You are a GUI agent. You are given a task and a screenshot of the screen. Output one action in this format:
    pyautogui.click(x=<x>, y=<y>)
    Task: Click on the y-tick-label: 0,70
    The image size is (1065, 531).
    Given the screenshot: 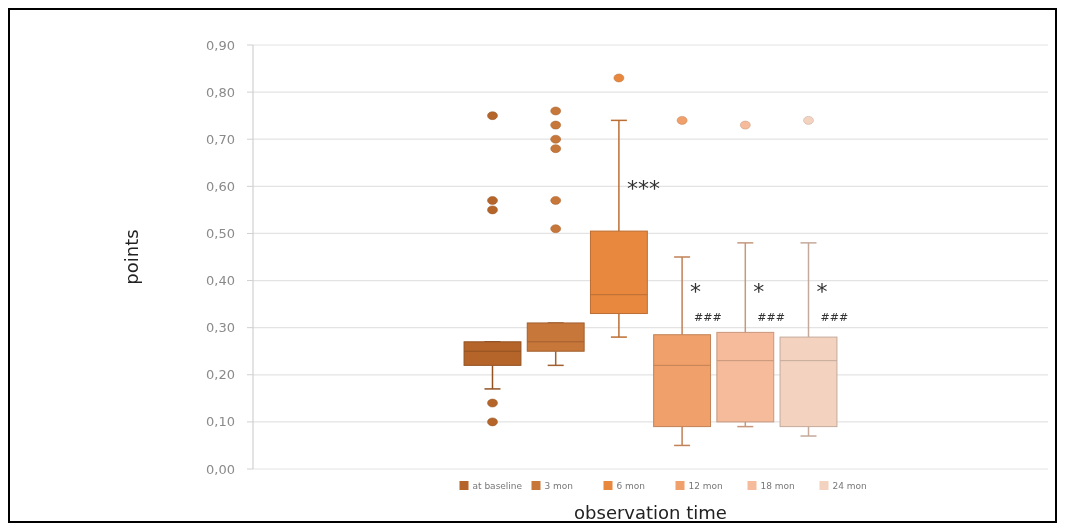 What is the action you would take?
    pyautogui.click(x=220, y=139)
    